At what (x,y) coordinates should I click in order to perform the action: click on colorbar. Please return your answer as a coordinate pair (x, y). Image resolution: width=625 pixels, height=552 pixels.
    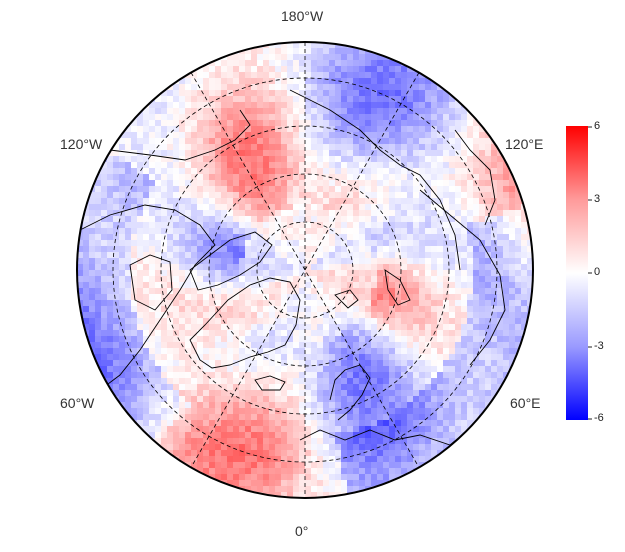
    Looking at the image, I should click on (577, 273).